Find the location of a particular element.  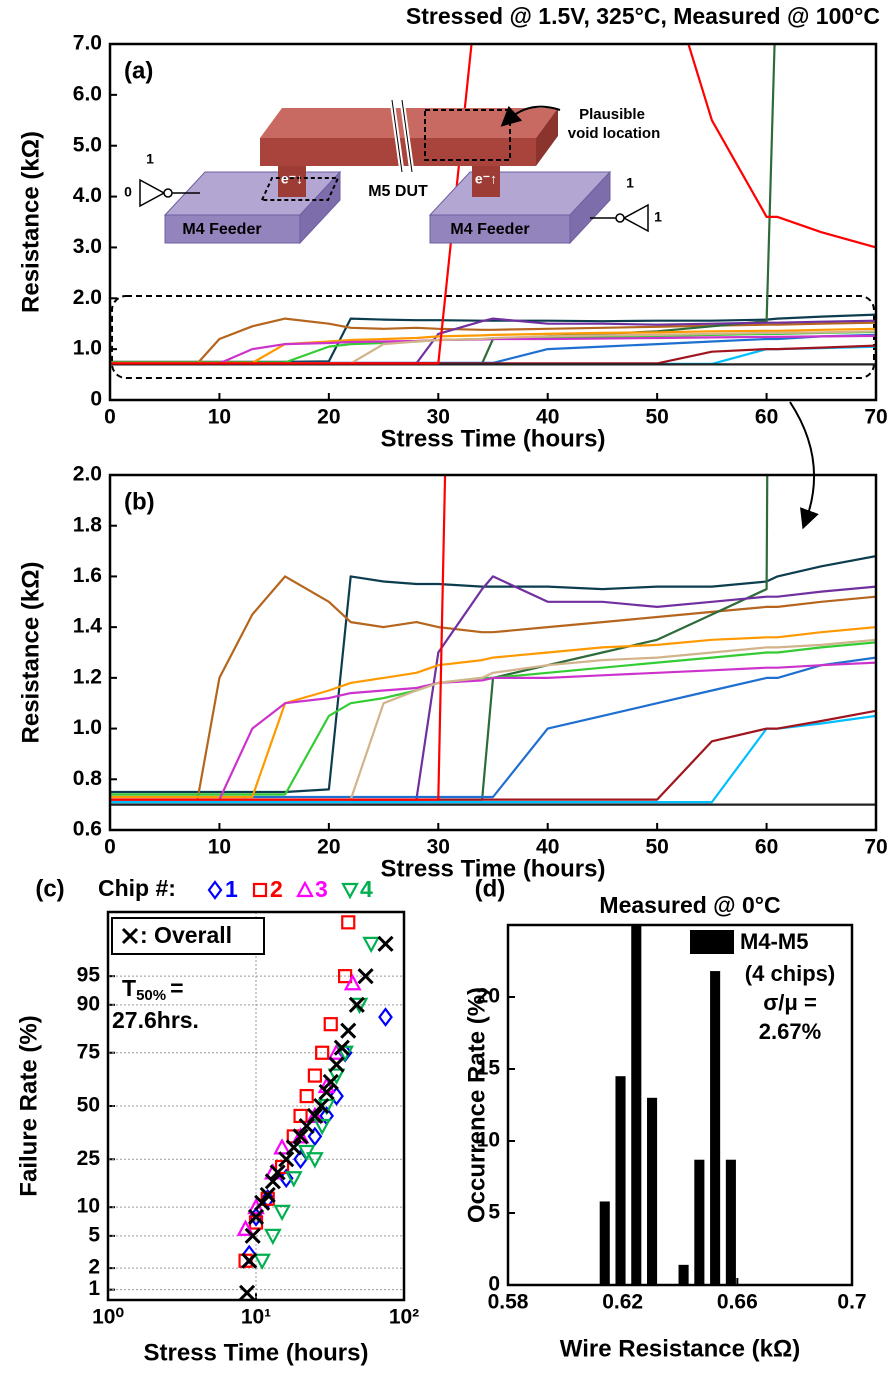

legend-label: 1 is located at coordinates (231, 889).